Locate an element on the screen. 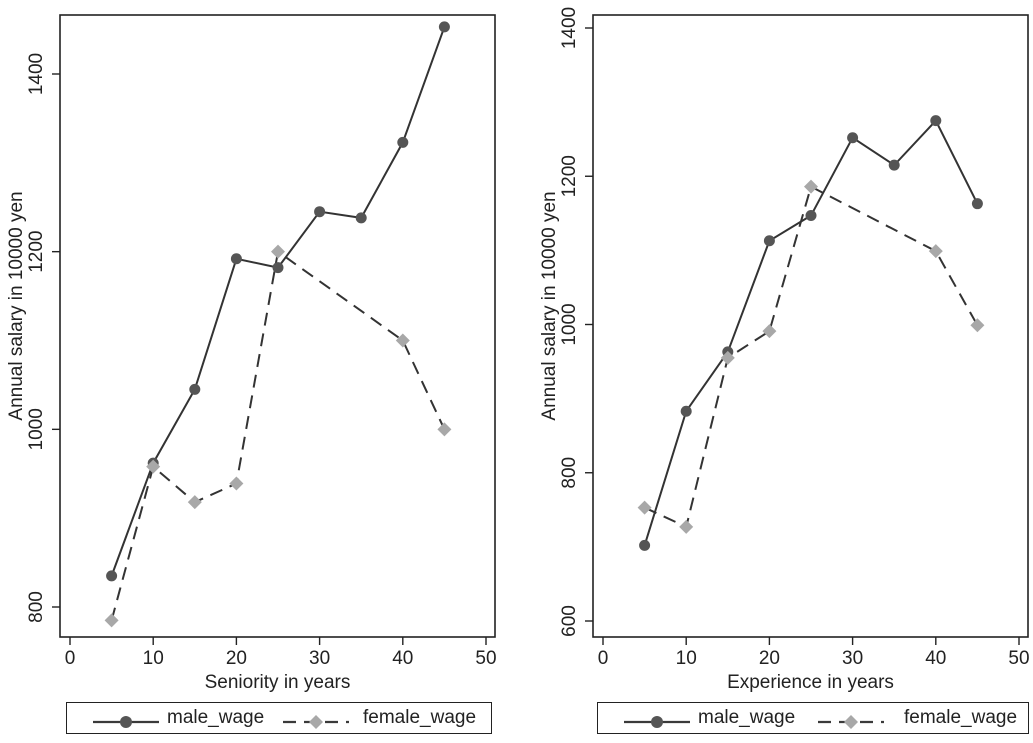 This screenshot has height=743, width=1033. x-axis-label: Experience in years is located at coordinates (810, 682).